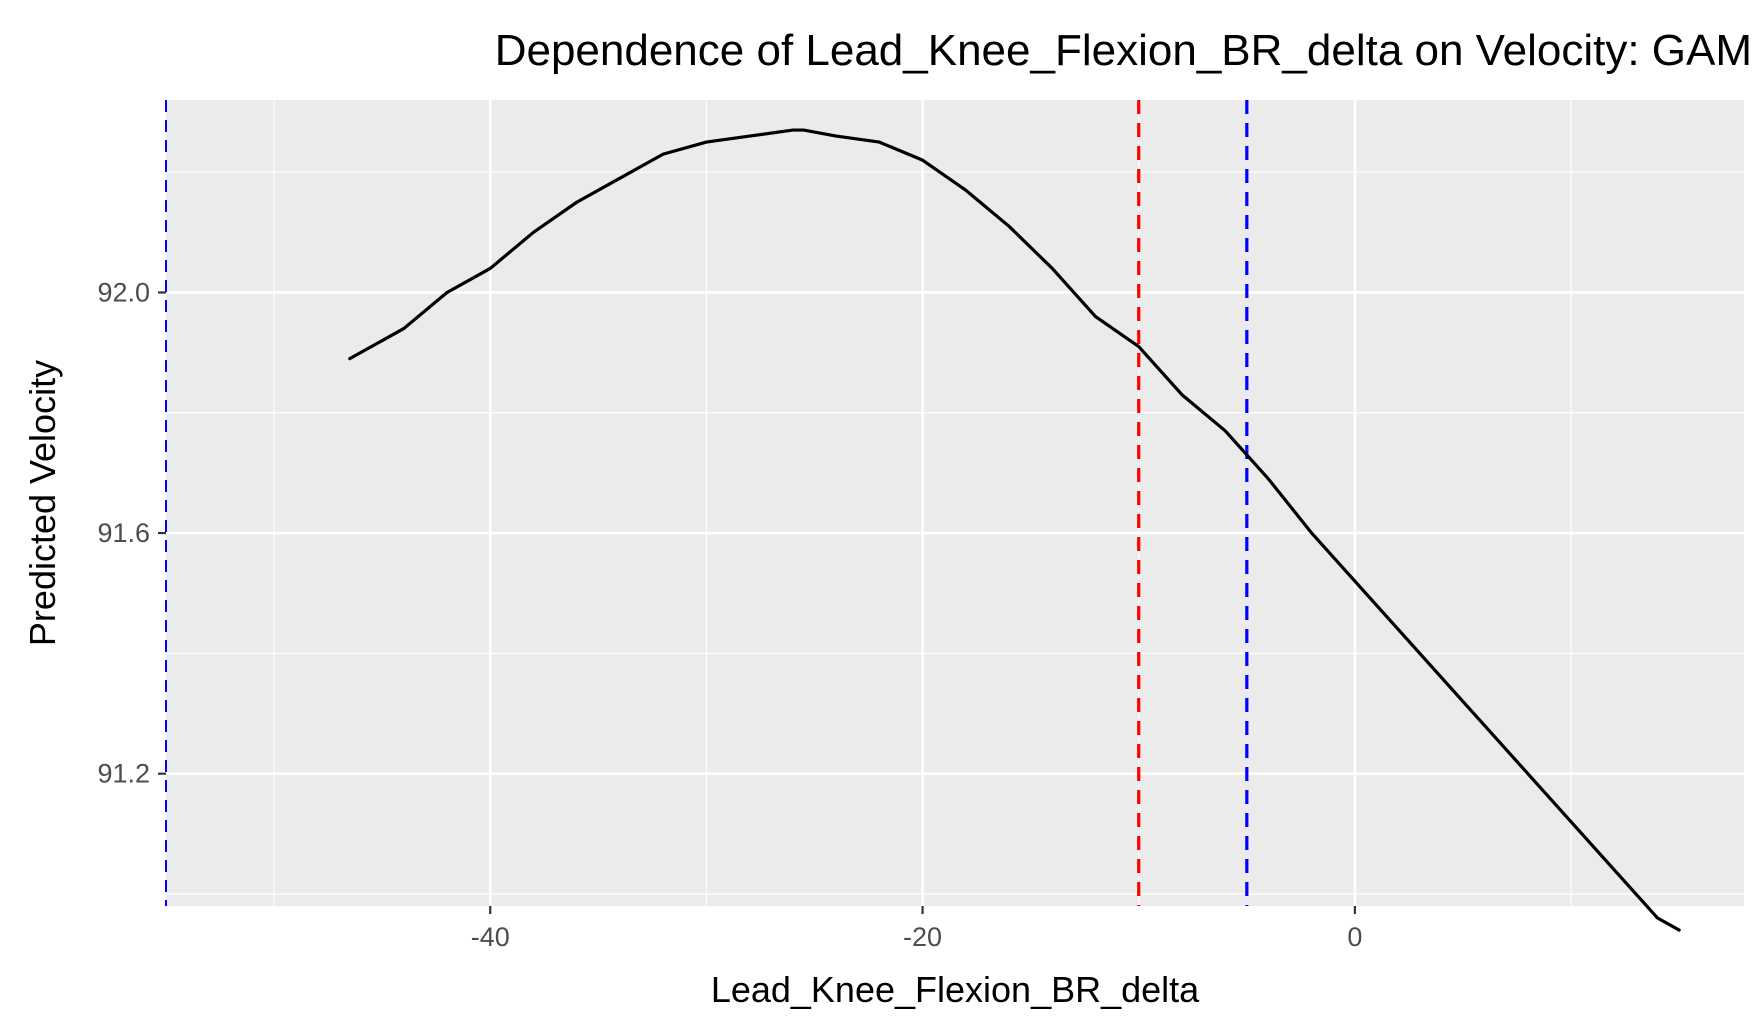 Image resolution: width=1762 pixels, height=1032 pixels. I want to click on y-axis: 91.2 91.6 92.0, so click(131, 533).